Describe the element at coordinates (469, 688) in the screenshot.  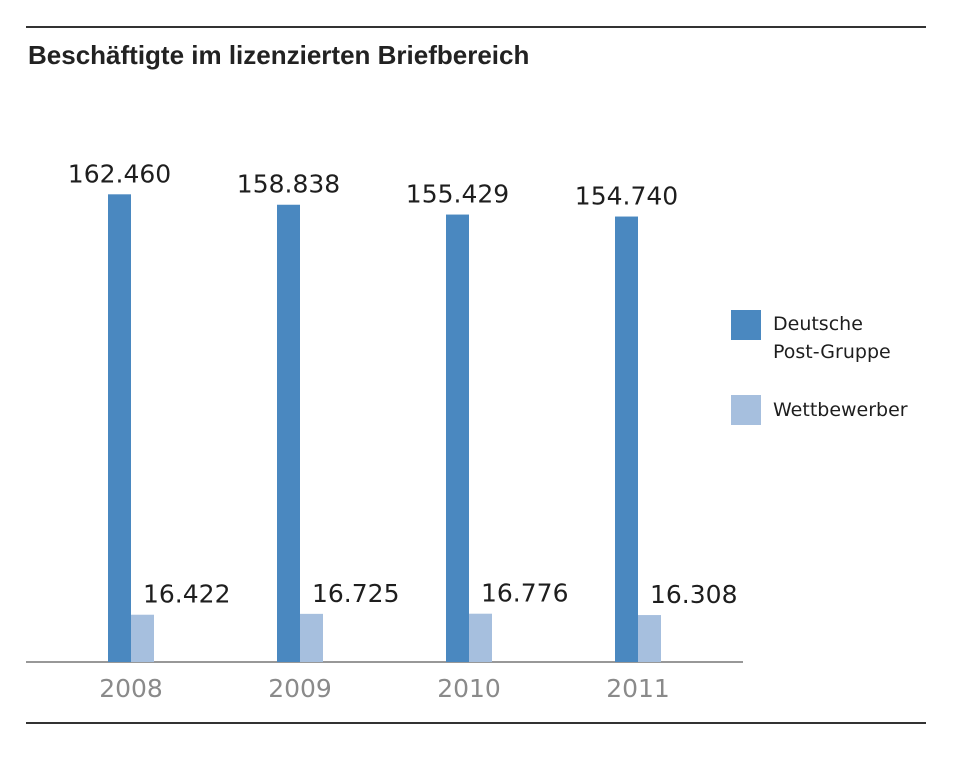
I see `x-tick-label: 2010` at that location.